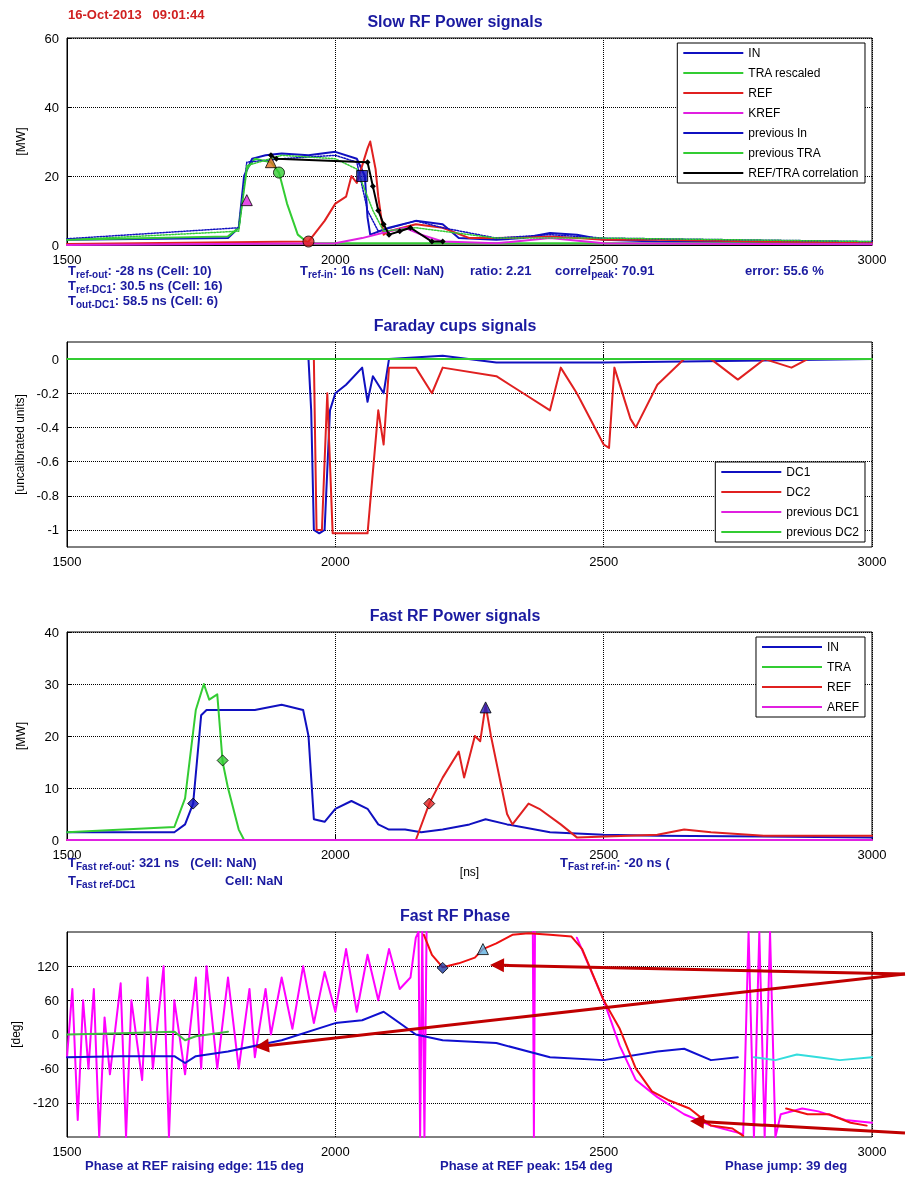 This screenshot has height=1189, width=910. What do you see at coordinates (803, 173) in the screenshot?
I see `legend-label: REF/TRA correlation` at bounding box center [803, 173].